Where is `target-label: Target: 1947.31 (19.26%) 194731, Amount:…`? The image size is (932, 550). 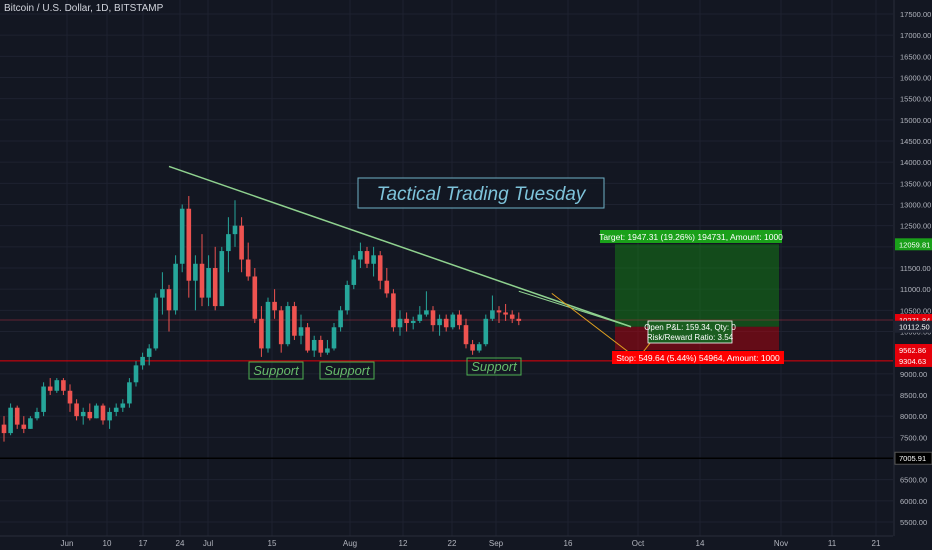 target-label: Target: 1947.31 (19.26%) 194731, Amount:… is located at coordinates (691, 237).